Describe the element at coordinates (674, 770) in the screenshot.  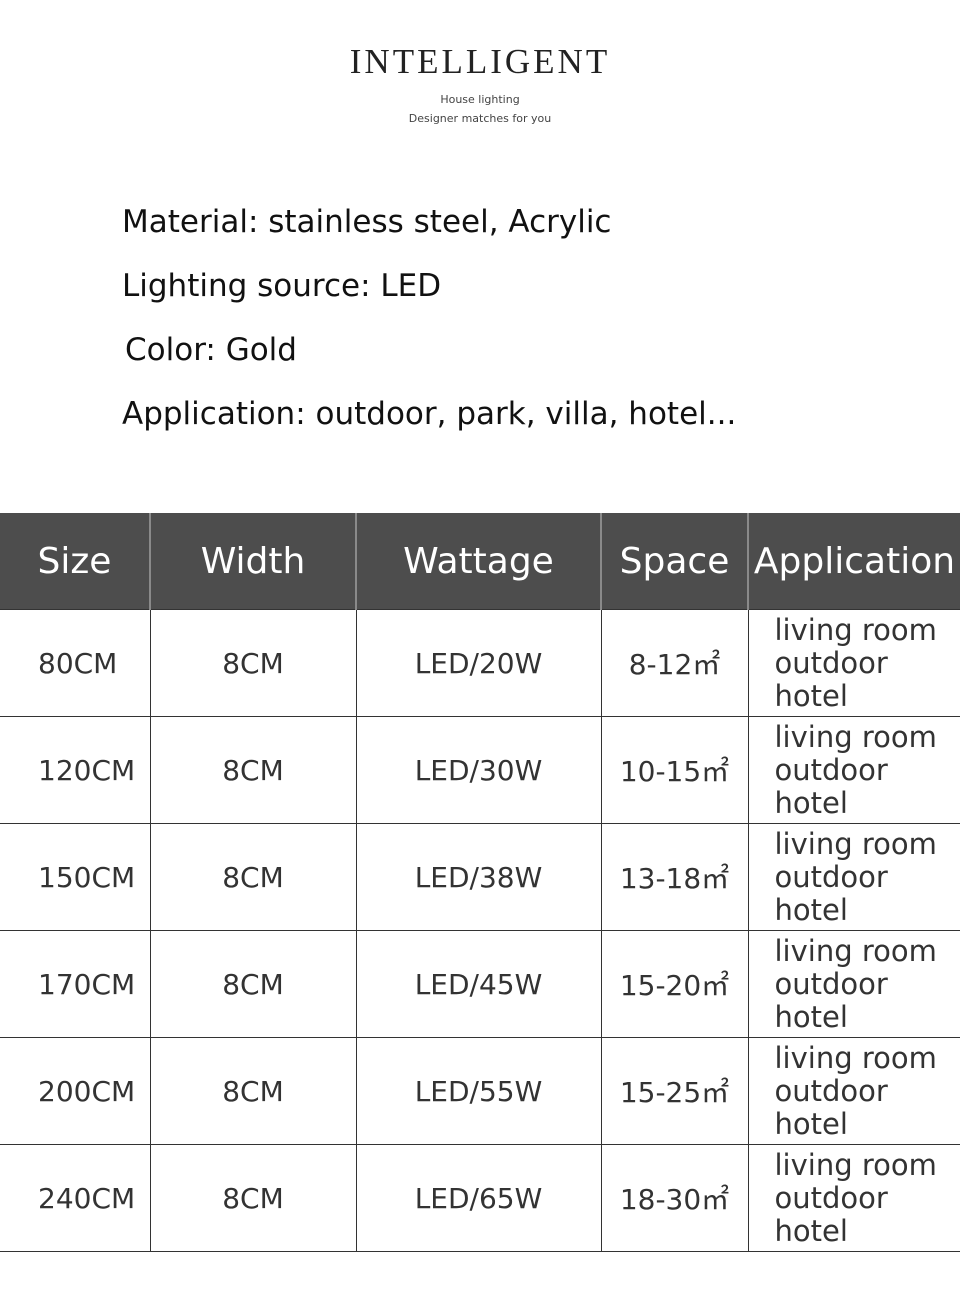
I see `cell-space: 10-15㎡` at that location.